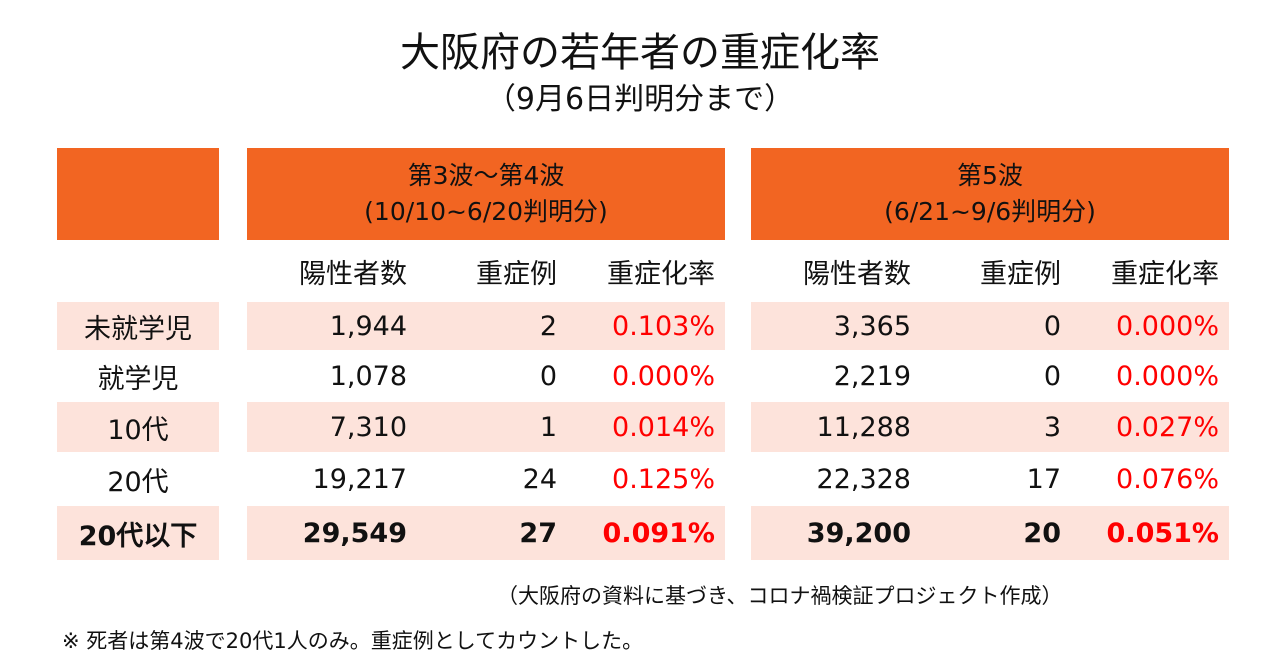 This screenshot has height=670, width=1280. I want to click on positive-count-cell: 39,200, so click(858, 533).